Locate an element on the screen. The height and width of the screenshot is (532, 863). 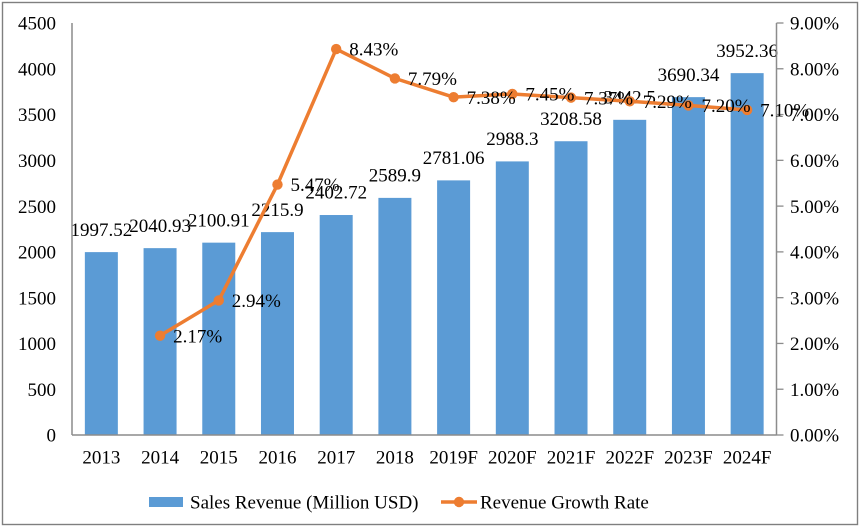
growth-point-2016 is located at coordinates (277, 184).